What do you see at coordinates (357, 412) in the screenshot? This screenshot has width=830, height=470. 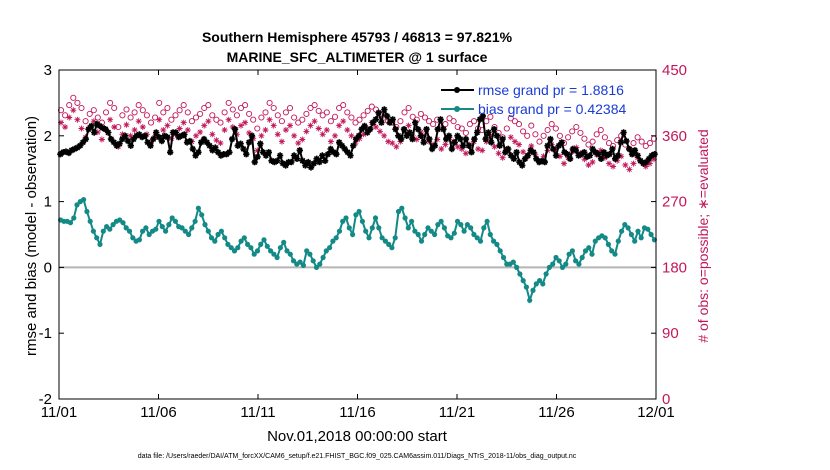 I see `x-tick-label: 11/16` at bounding box center [357, 412].